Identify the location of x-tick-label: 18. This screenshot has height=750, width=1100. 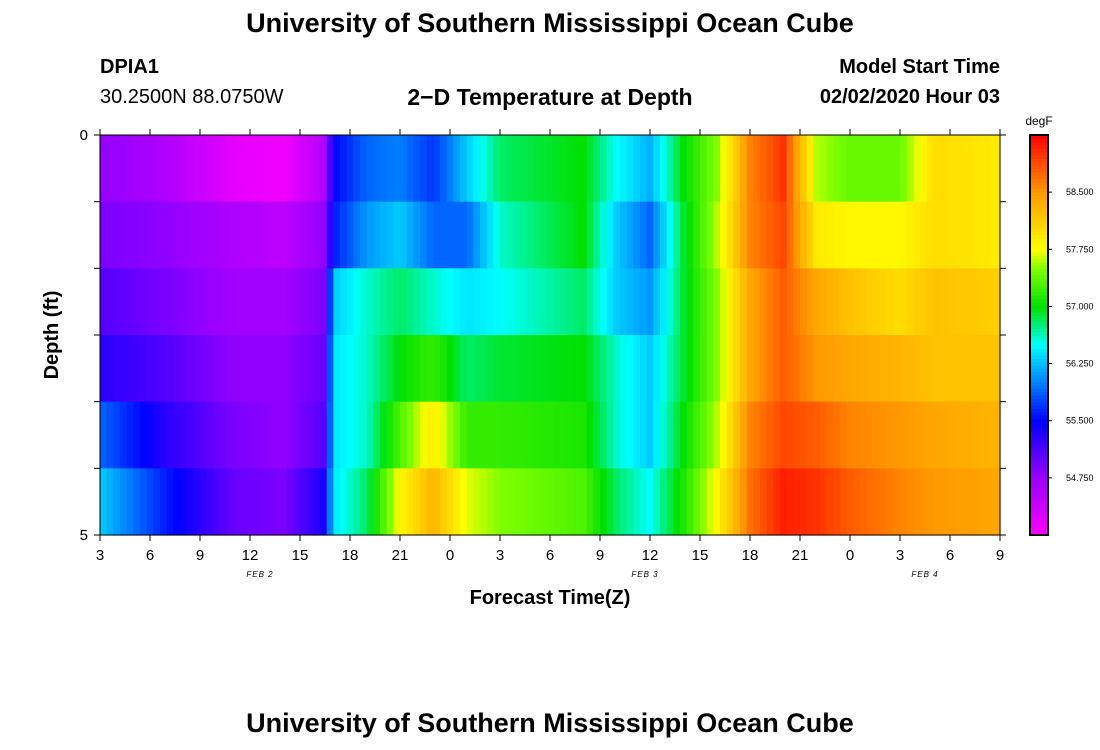
(750, 555).